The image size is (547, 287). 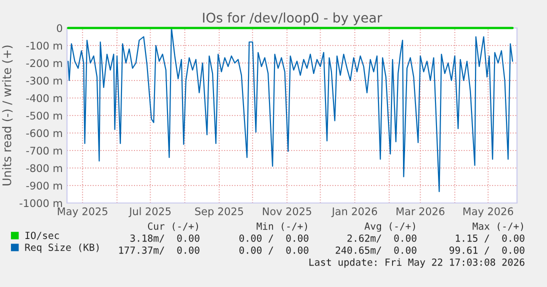 I want to click on y-tick-label: -300 m, so click(x=44, y=80).